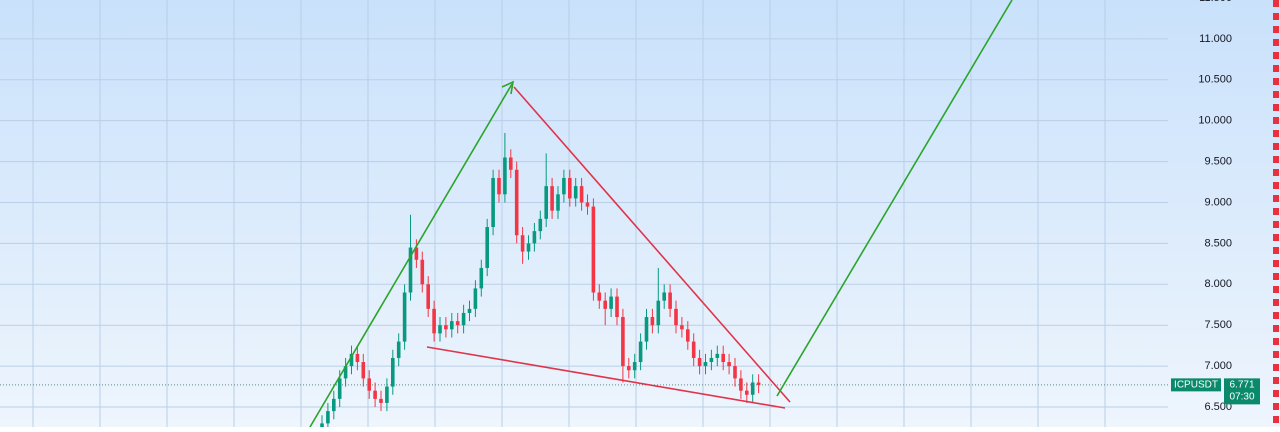 The width and height of the screenshot is (1280, 432). Describe the element at coordinates (1215, 2) in the screenshot. I see `y-tick-label: 11.500` at that location.